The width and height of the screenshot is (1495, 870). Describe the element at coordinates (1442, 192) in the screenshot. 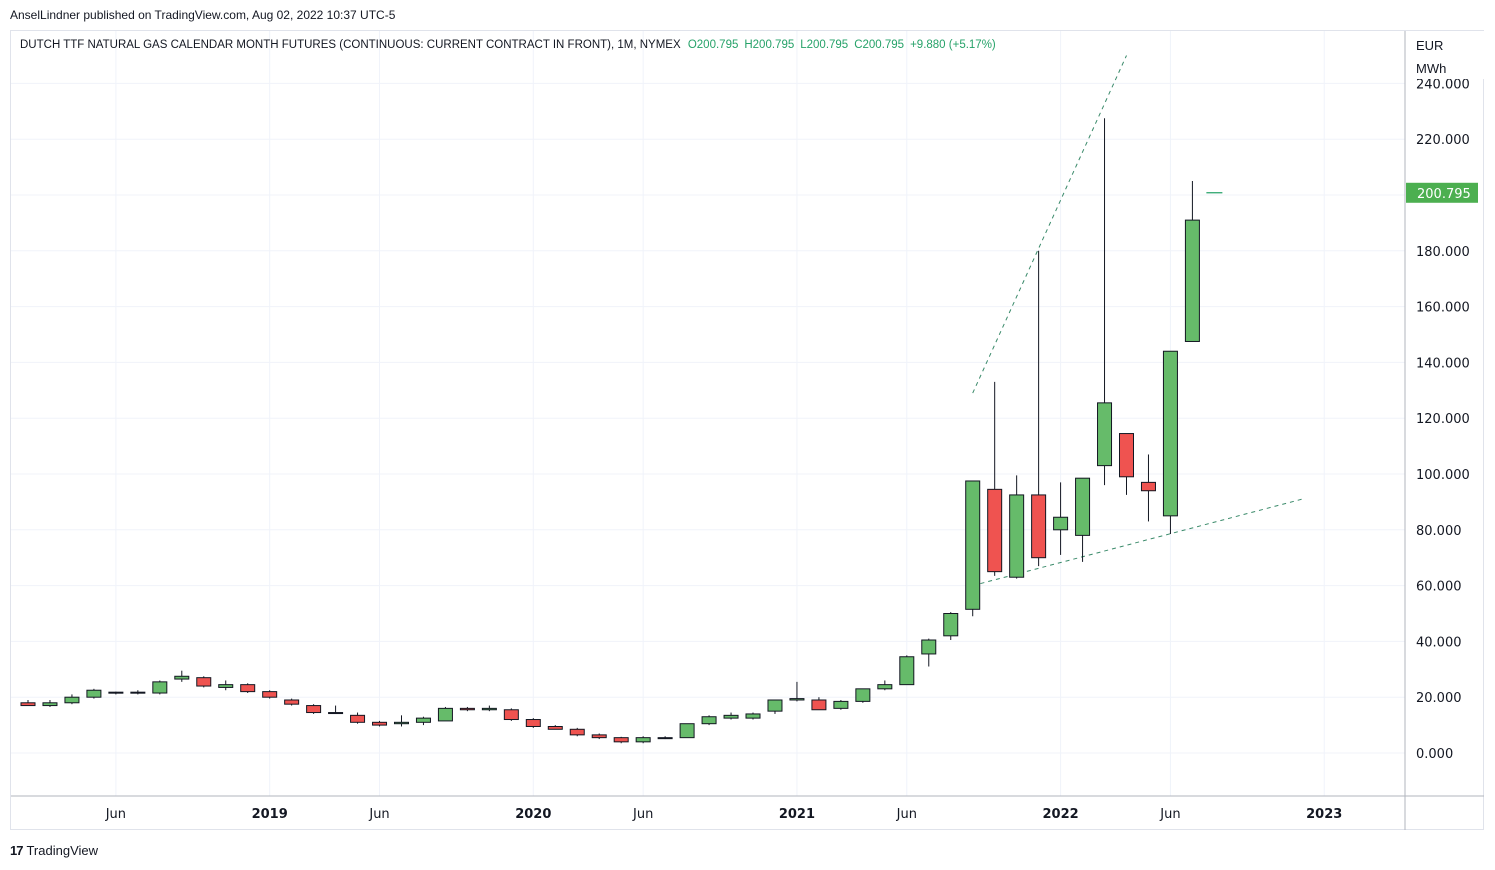

I see `last-price-badge` at that location.